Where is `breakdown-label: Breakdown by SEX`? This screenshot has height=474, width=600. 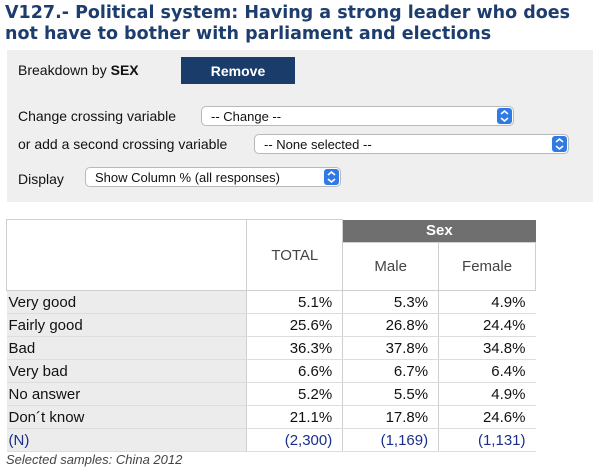
breakdown-label: Breakdown by SEX is located at coordinates (78, 70).